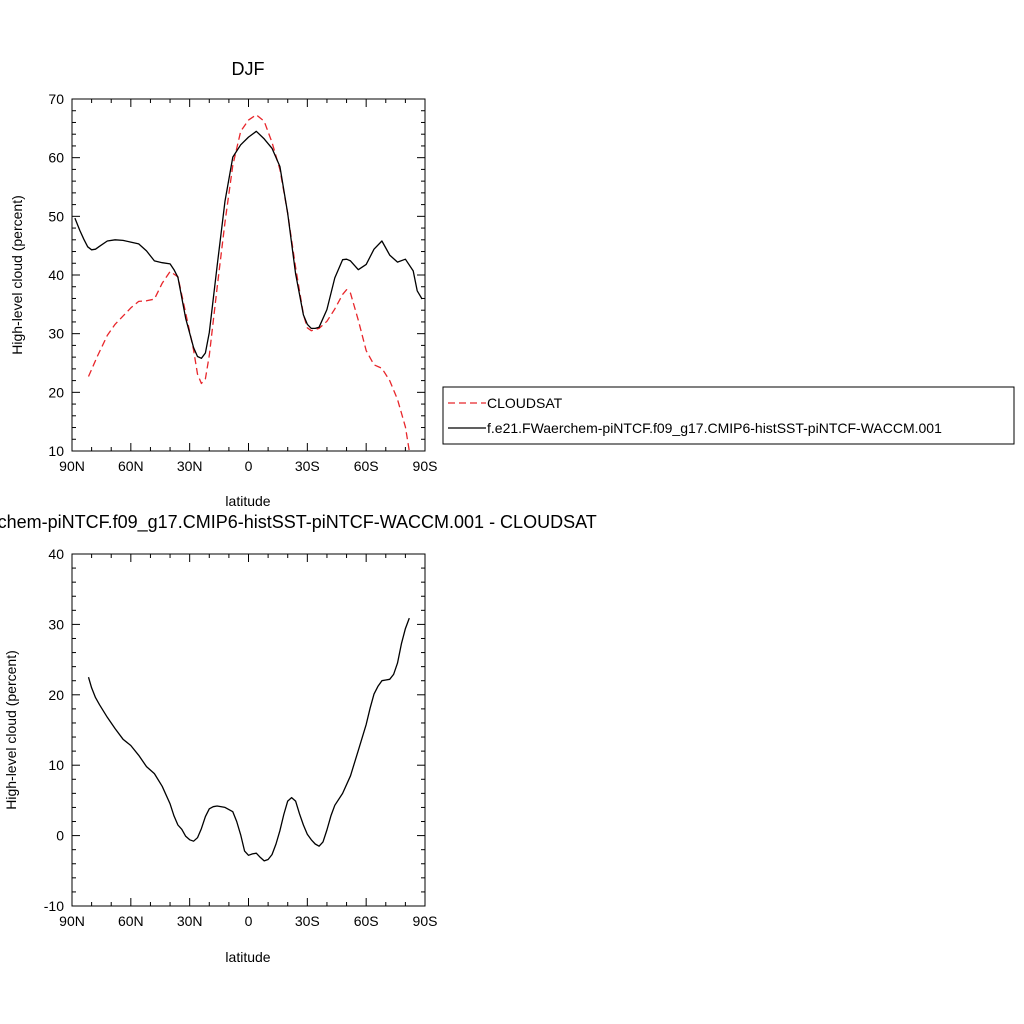 This screenshot has height=1024, width=1024. What do you see at coordinates (366, 466) in the screenshot?
I see `top-x-tick-label: 60S` at bounding box center [366, 466].